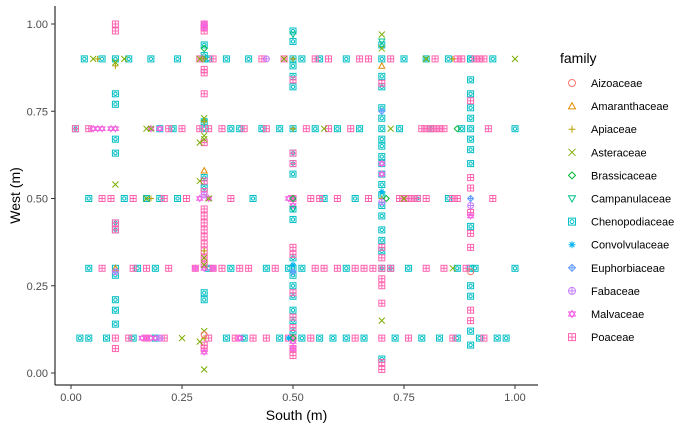 The height and width of the screenshot is (432, 700). Describe the element at coordinates (632, 223) in the screenshot. I see `legend-label: Chenopodiaceae` at that location.